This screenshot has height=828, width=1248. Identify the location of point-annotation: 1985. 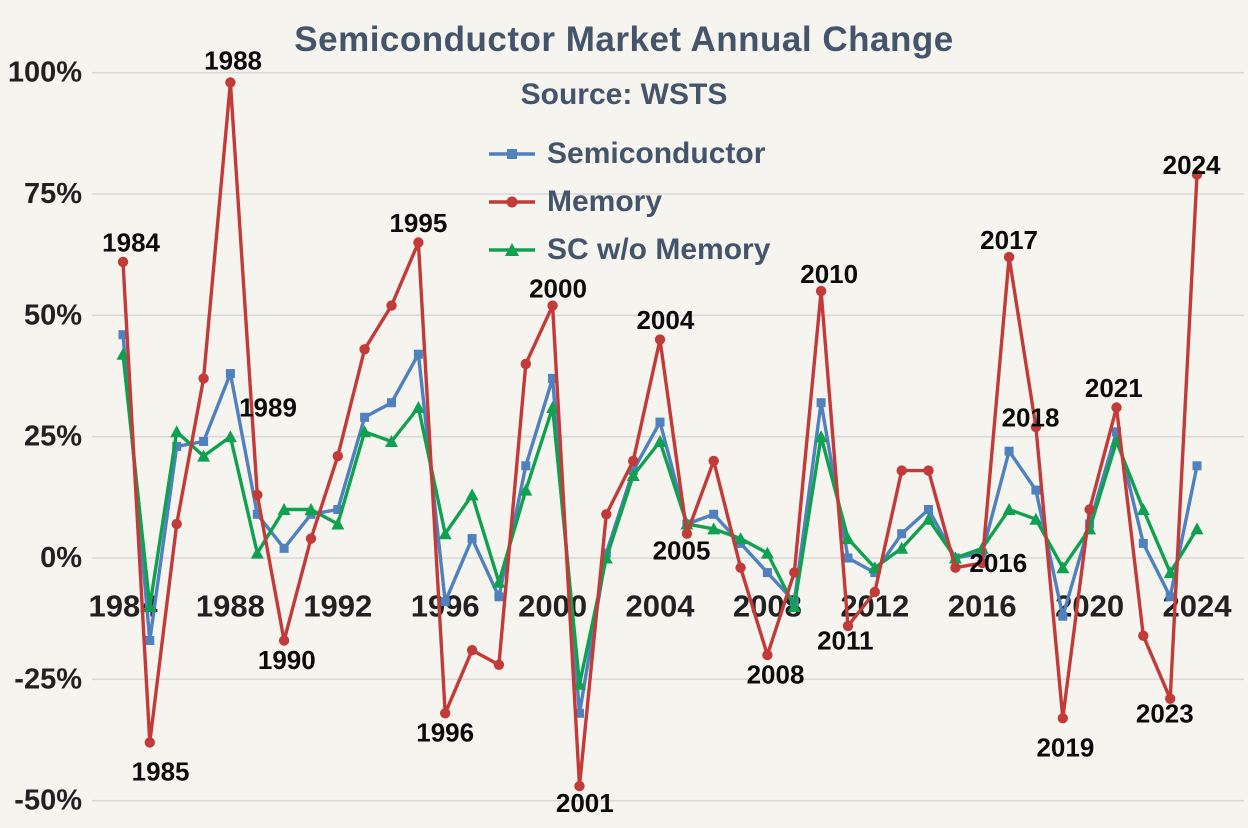
(161, 772).